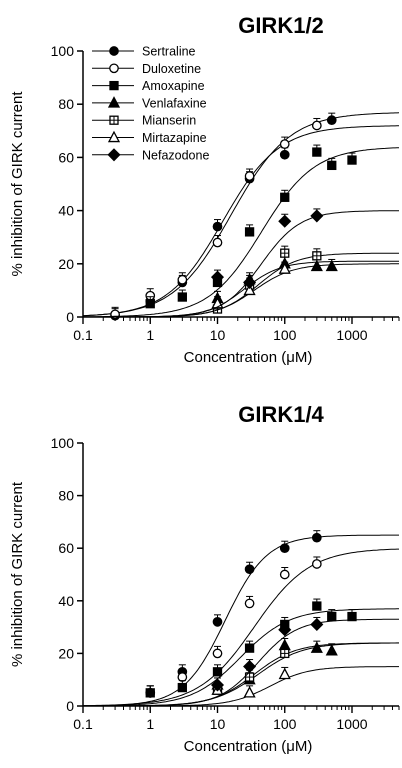 Image resolution: width=402 pixels, height=768 pixels. What do you see at coordinates (169, 121) in the screenshot?
I see `legend-label: Mianserin` at bounding box center [169, 121].